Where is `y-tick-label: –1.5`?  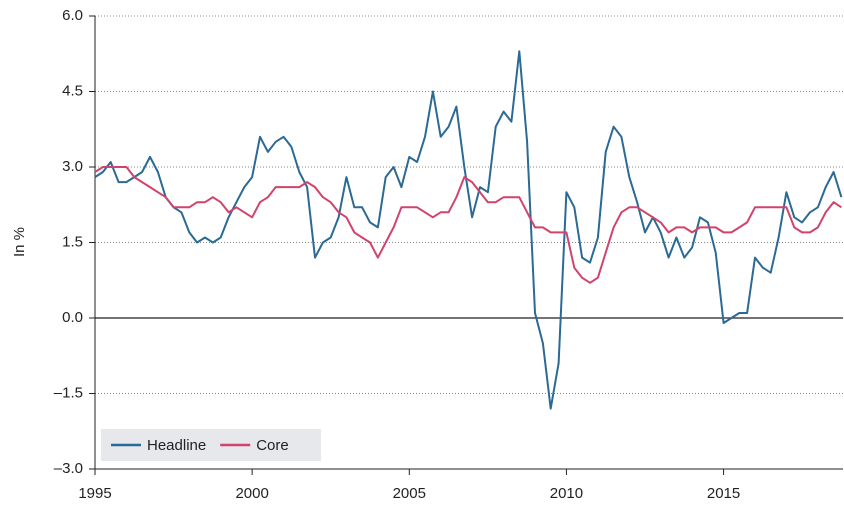
y-tick-label: –1.5 is located at coordinates (68, 392).